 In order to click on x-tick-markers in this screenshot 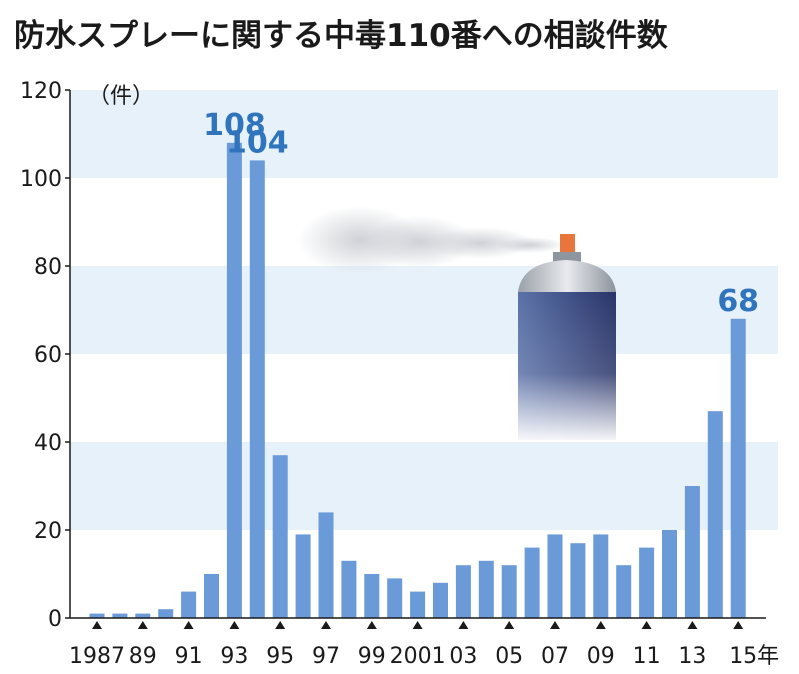, I will do `click(418, 625)`.